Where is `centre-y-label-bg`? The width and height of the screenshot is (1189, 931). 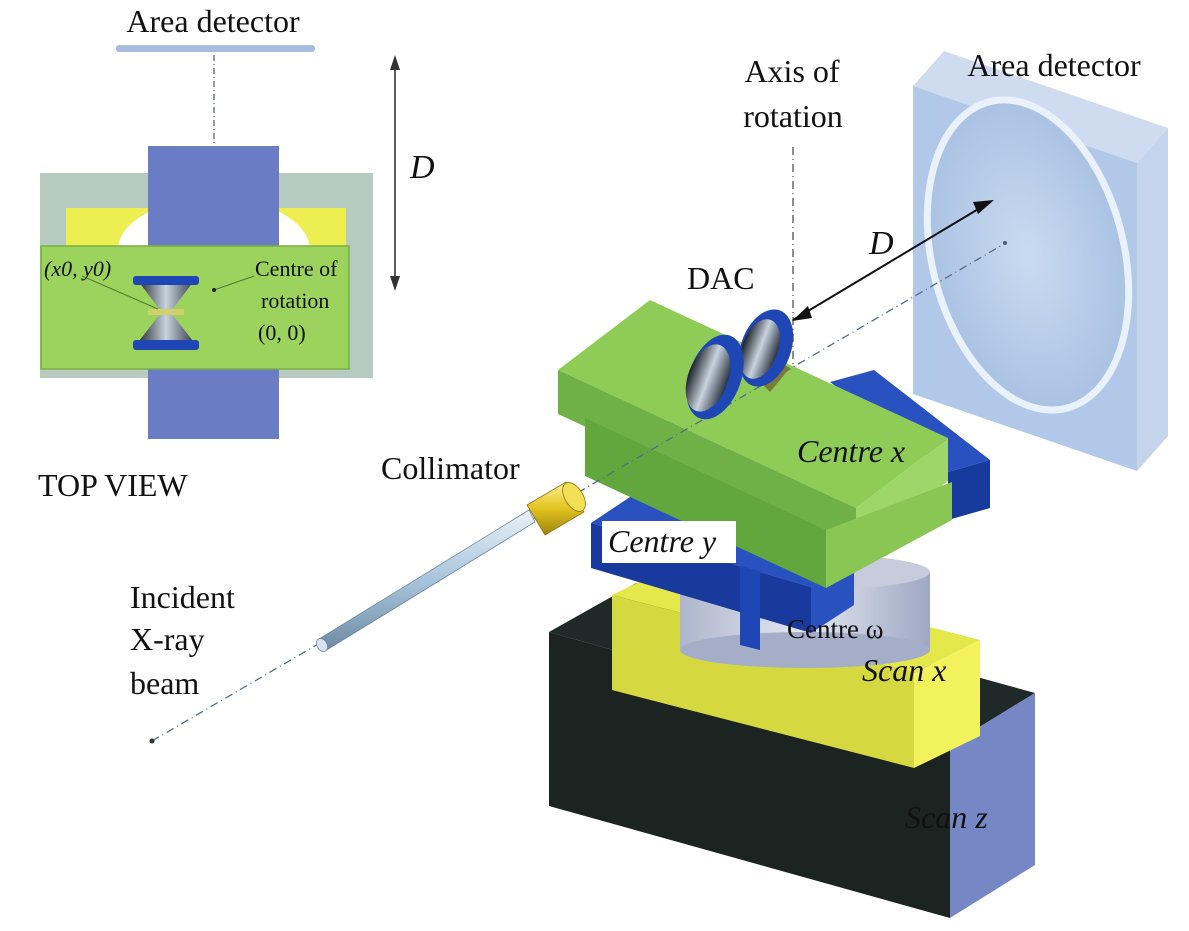 centre-y-label-bg is located at coordinates (669, 542).